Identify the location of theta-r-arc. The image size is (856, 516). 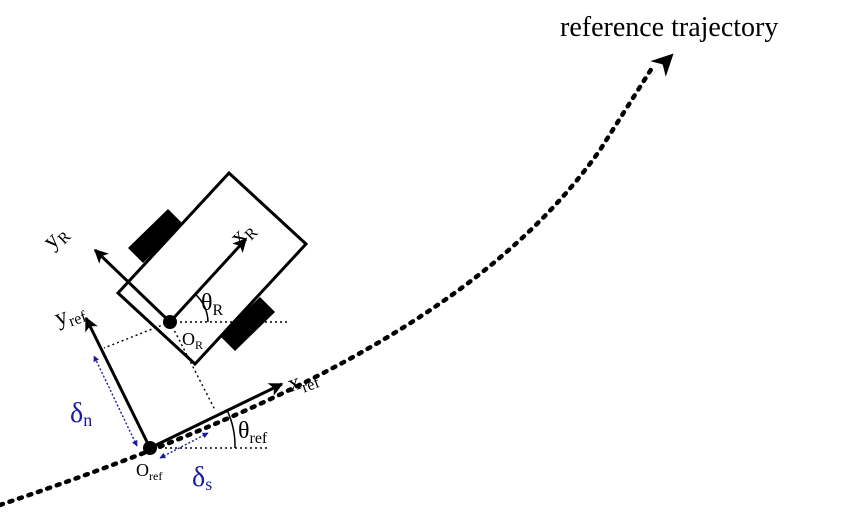
(201, 308).